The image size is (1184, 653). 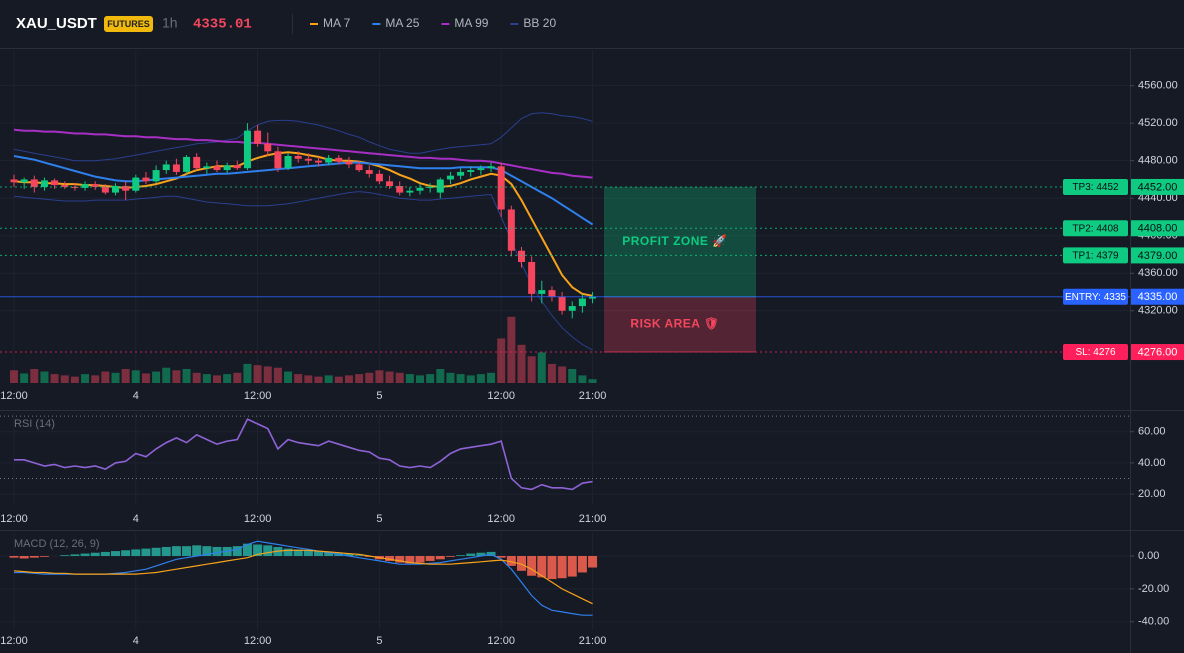 I want to click on x-tick-label: 4, so click(x=136, y=519).